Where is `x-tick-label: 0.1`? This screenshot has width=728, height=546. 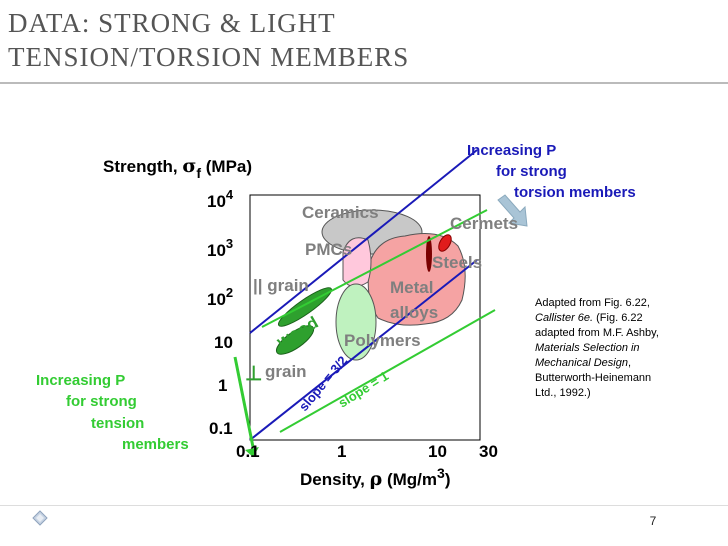 x-tick-label: 0.1 is located at coordinates (248, 451).